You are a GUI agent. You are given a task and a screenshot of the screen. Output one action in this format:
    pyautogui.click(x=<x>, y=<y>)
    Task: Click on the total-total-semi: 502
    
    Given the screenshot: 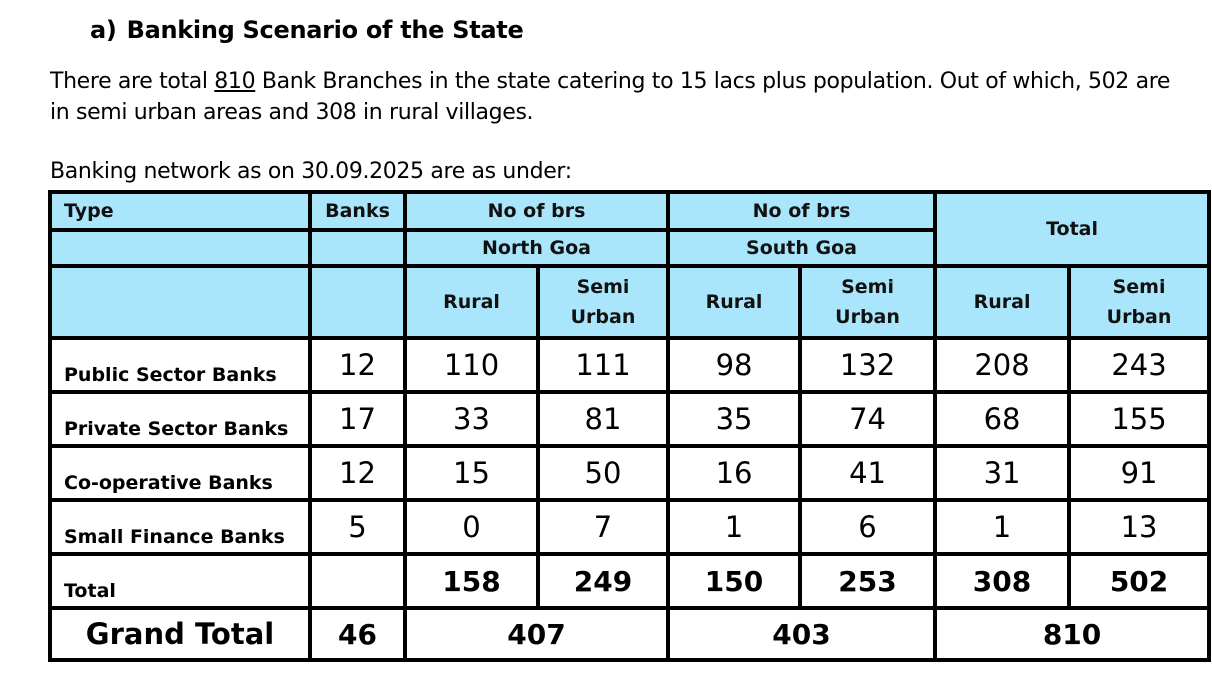 What is the action you would take?
    pyautogui.click(x=1139, y=581)
    